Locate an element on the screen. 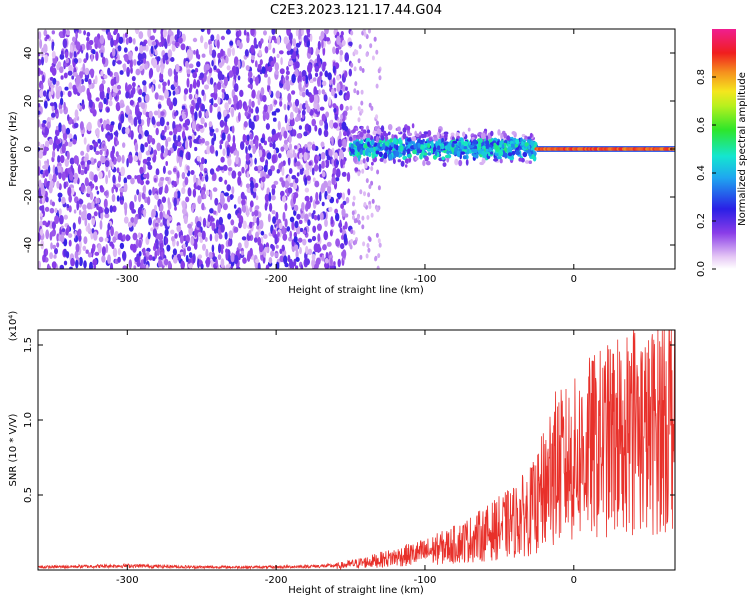 The image size is (750, 600). y-tick-label: 20 is located at coordinates (28, 101).